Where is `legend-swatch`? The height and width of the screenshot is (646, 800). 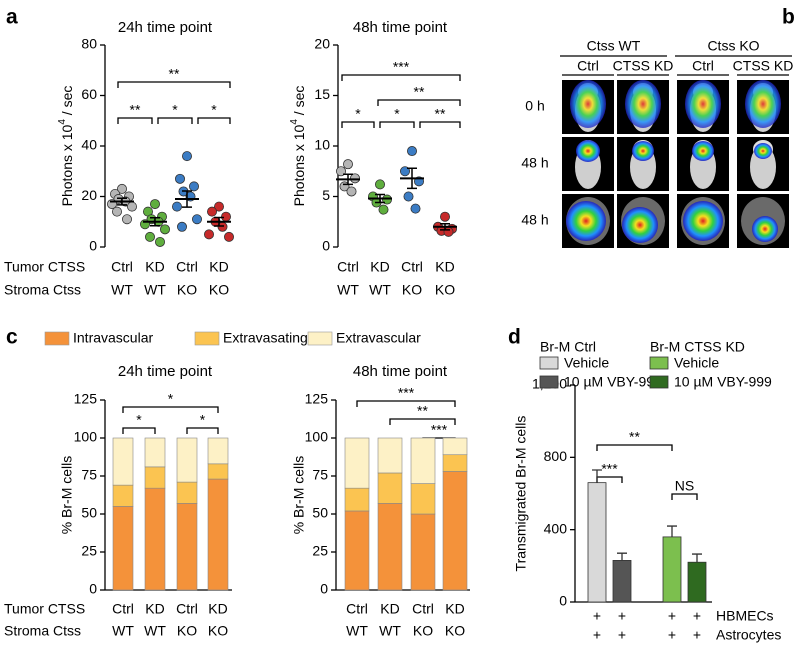 legend-swatch is located at coordinates (57, 338).